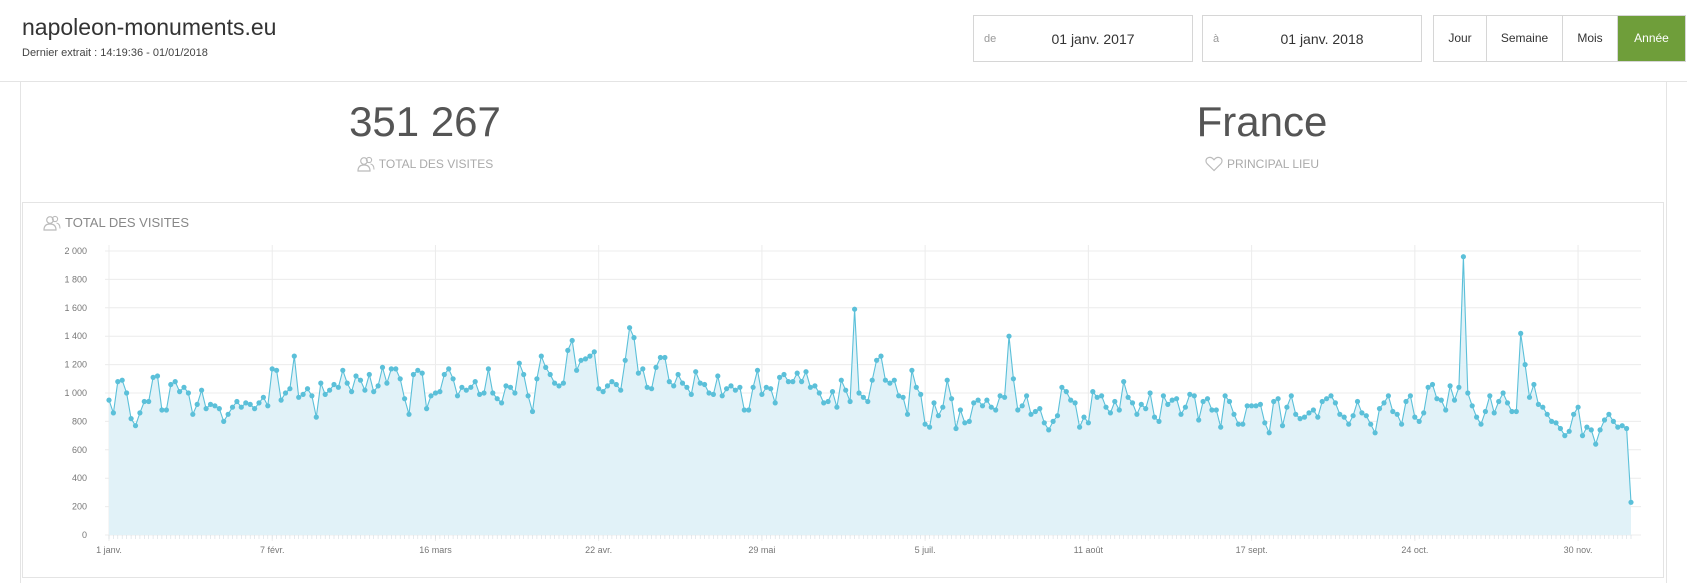  Describe the element at coordinates (75, 393) in the screenshot. I see `y-tick-label: 1 000` at that location.